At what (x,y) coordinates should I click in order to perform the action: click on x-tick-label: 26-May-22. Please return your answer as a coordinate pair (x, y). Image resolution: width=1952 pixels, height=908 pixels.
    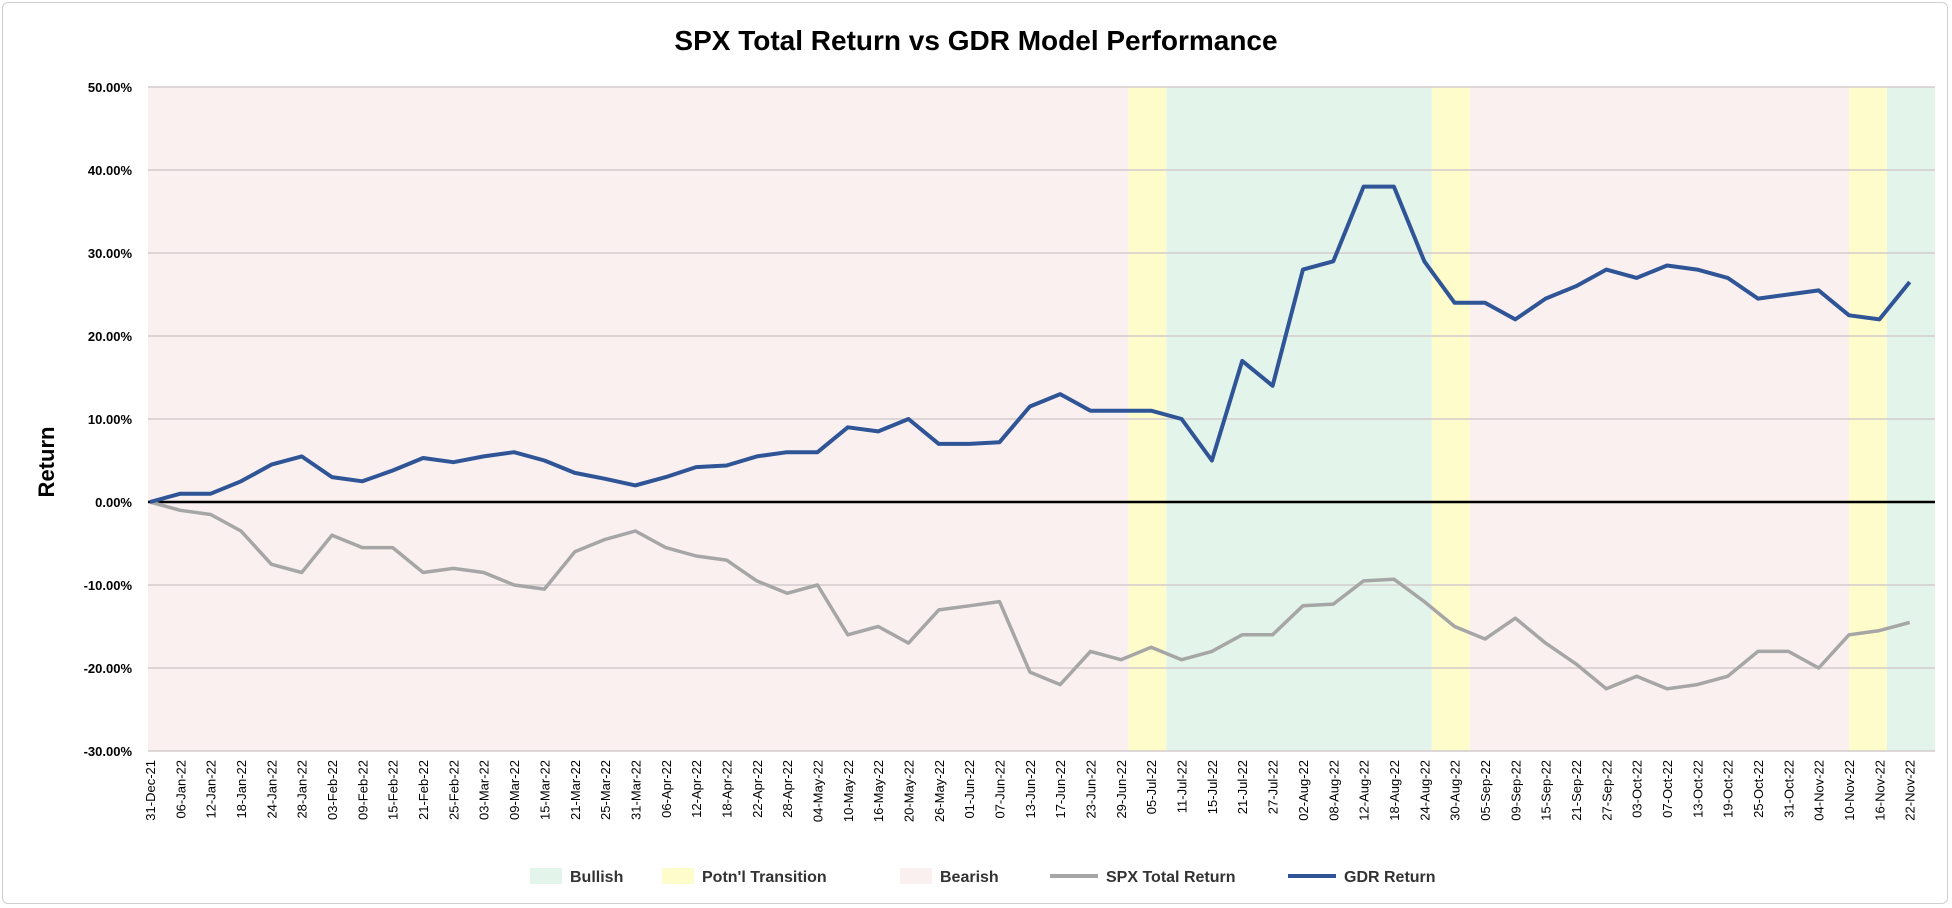
    Looking at the image, I should click on (939, 791).